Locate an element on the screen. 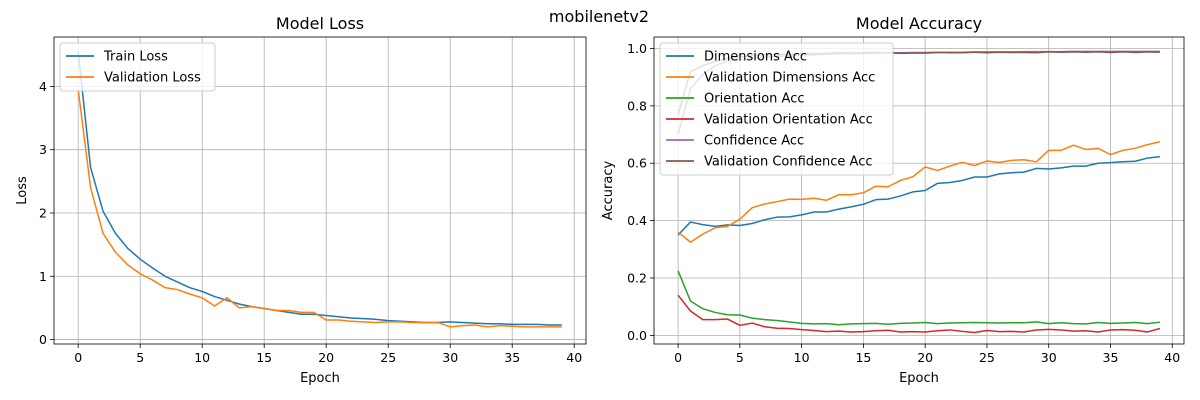  loss-chart-title: Model Loss is located at coordinates (320, 23).